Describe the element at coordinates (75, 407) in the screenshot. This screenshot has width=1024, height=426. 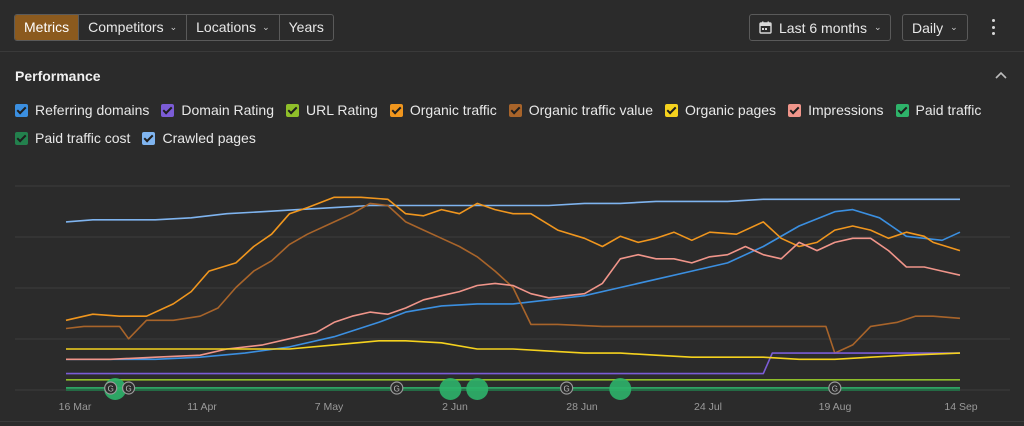
I see `x-tick-label: 16 Mar` at that location.